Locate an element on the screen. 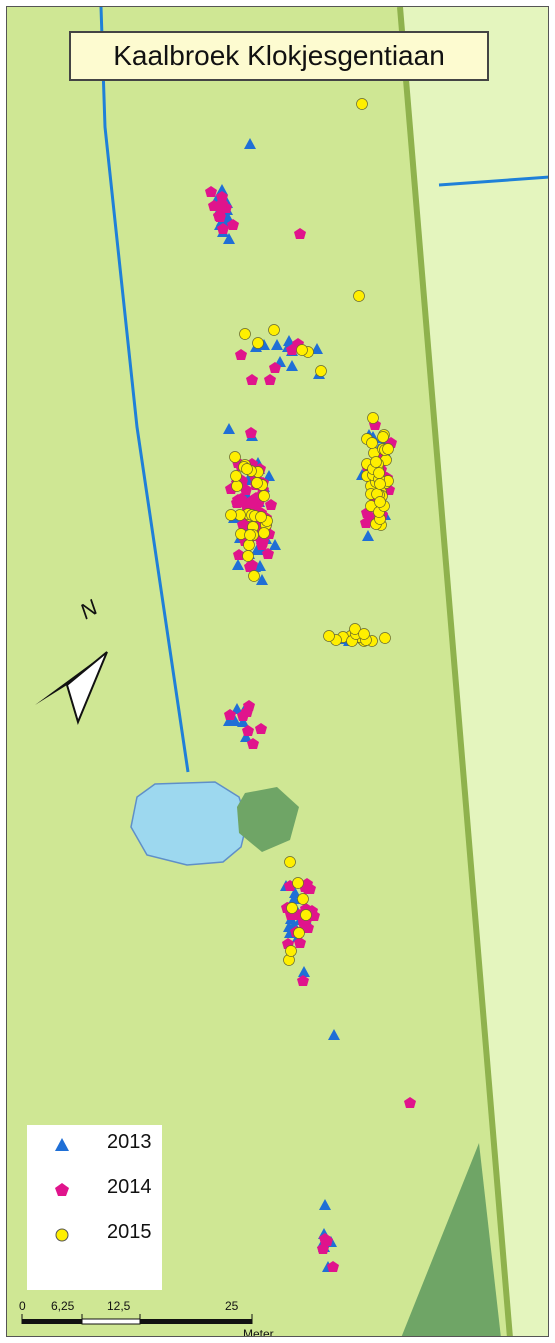  circle-icon is located at coordinates (62, 1235).